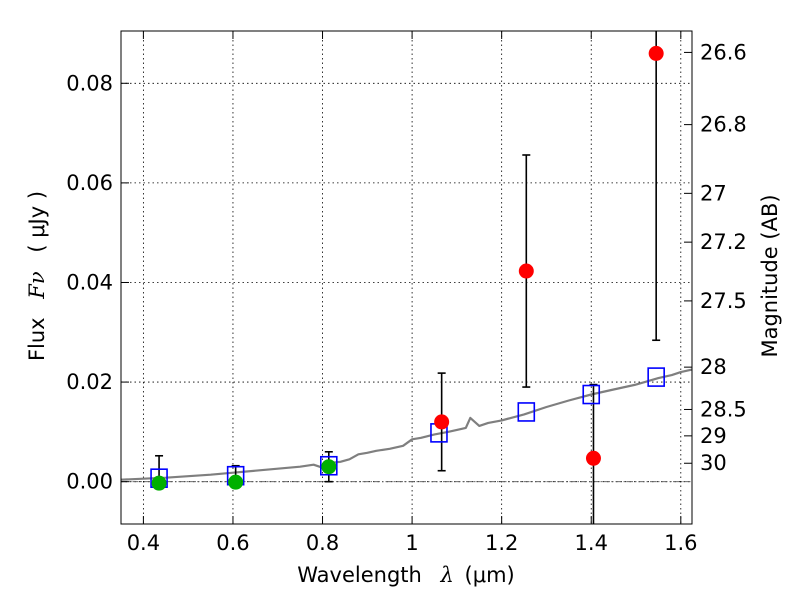  Describe the element at coordinates (37, 222) in the screenshot. I see `y-axis-label-units: ( μJy )` at that location.